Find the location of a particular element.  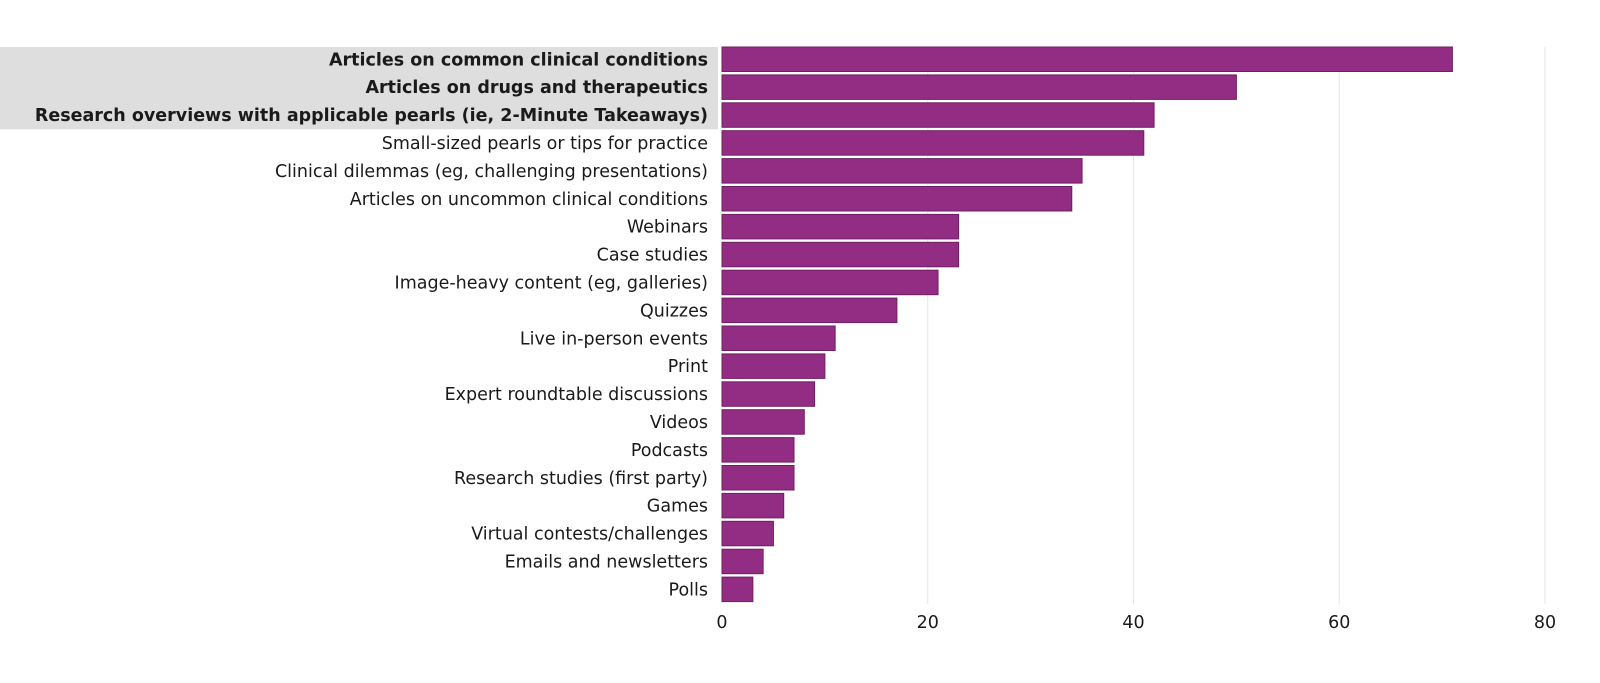

category-label-13: Expert roundtable discussions is located at coordinates (576, 395).